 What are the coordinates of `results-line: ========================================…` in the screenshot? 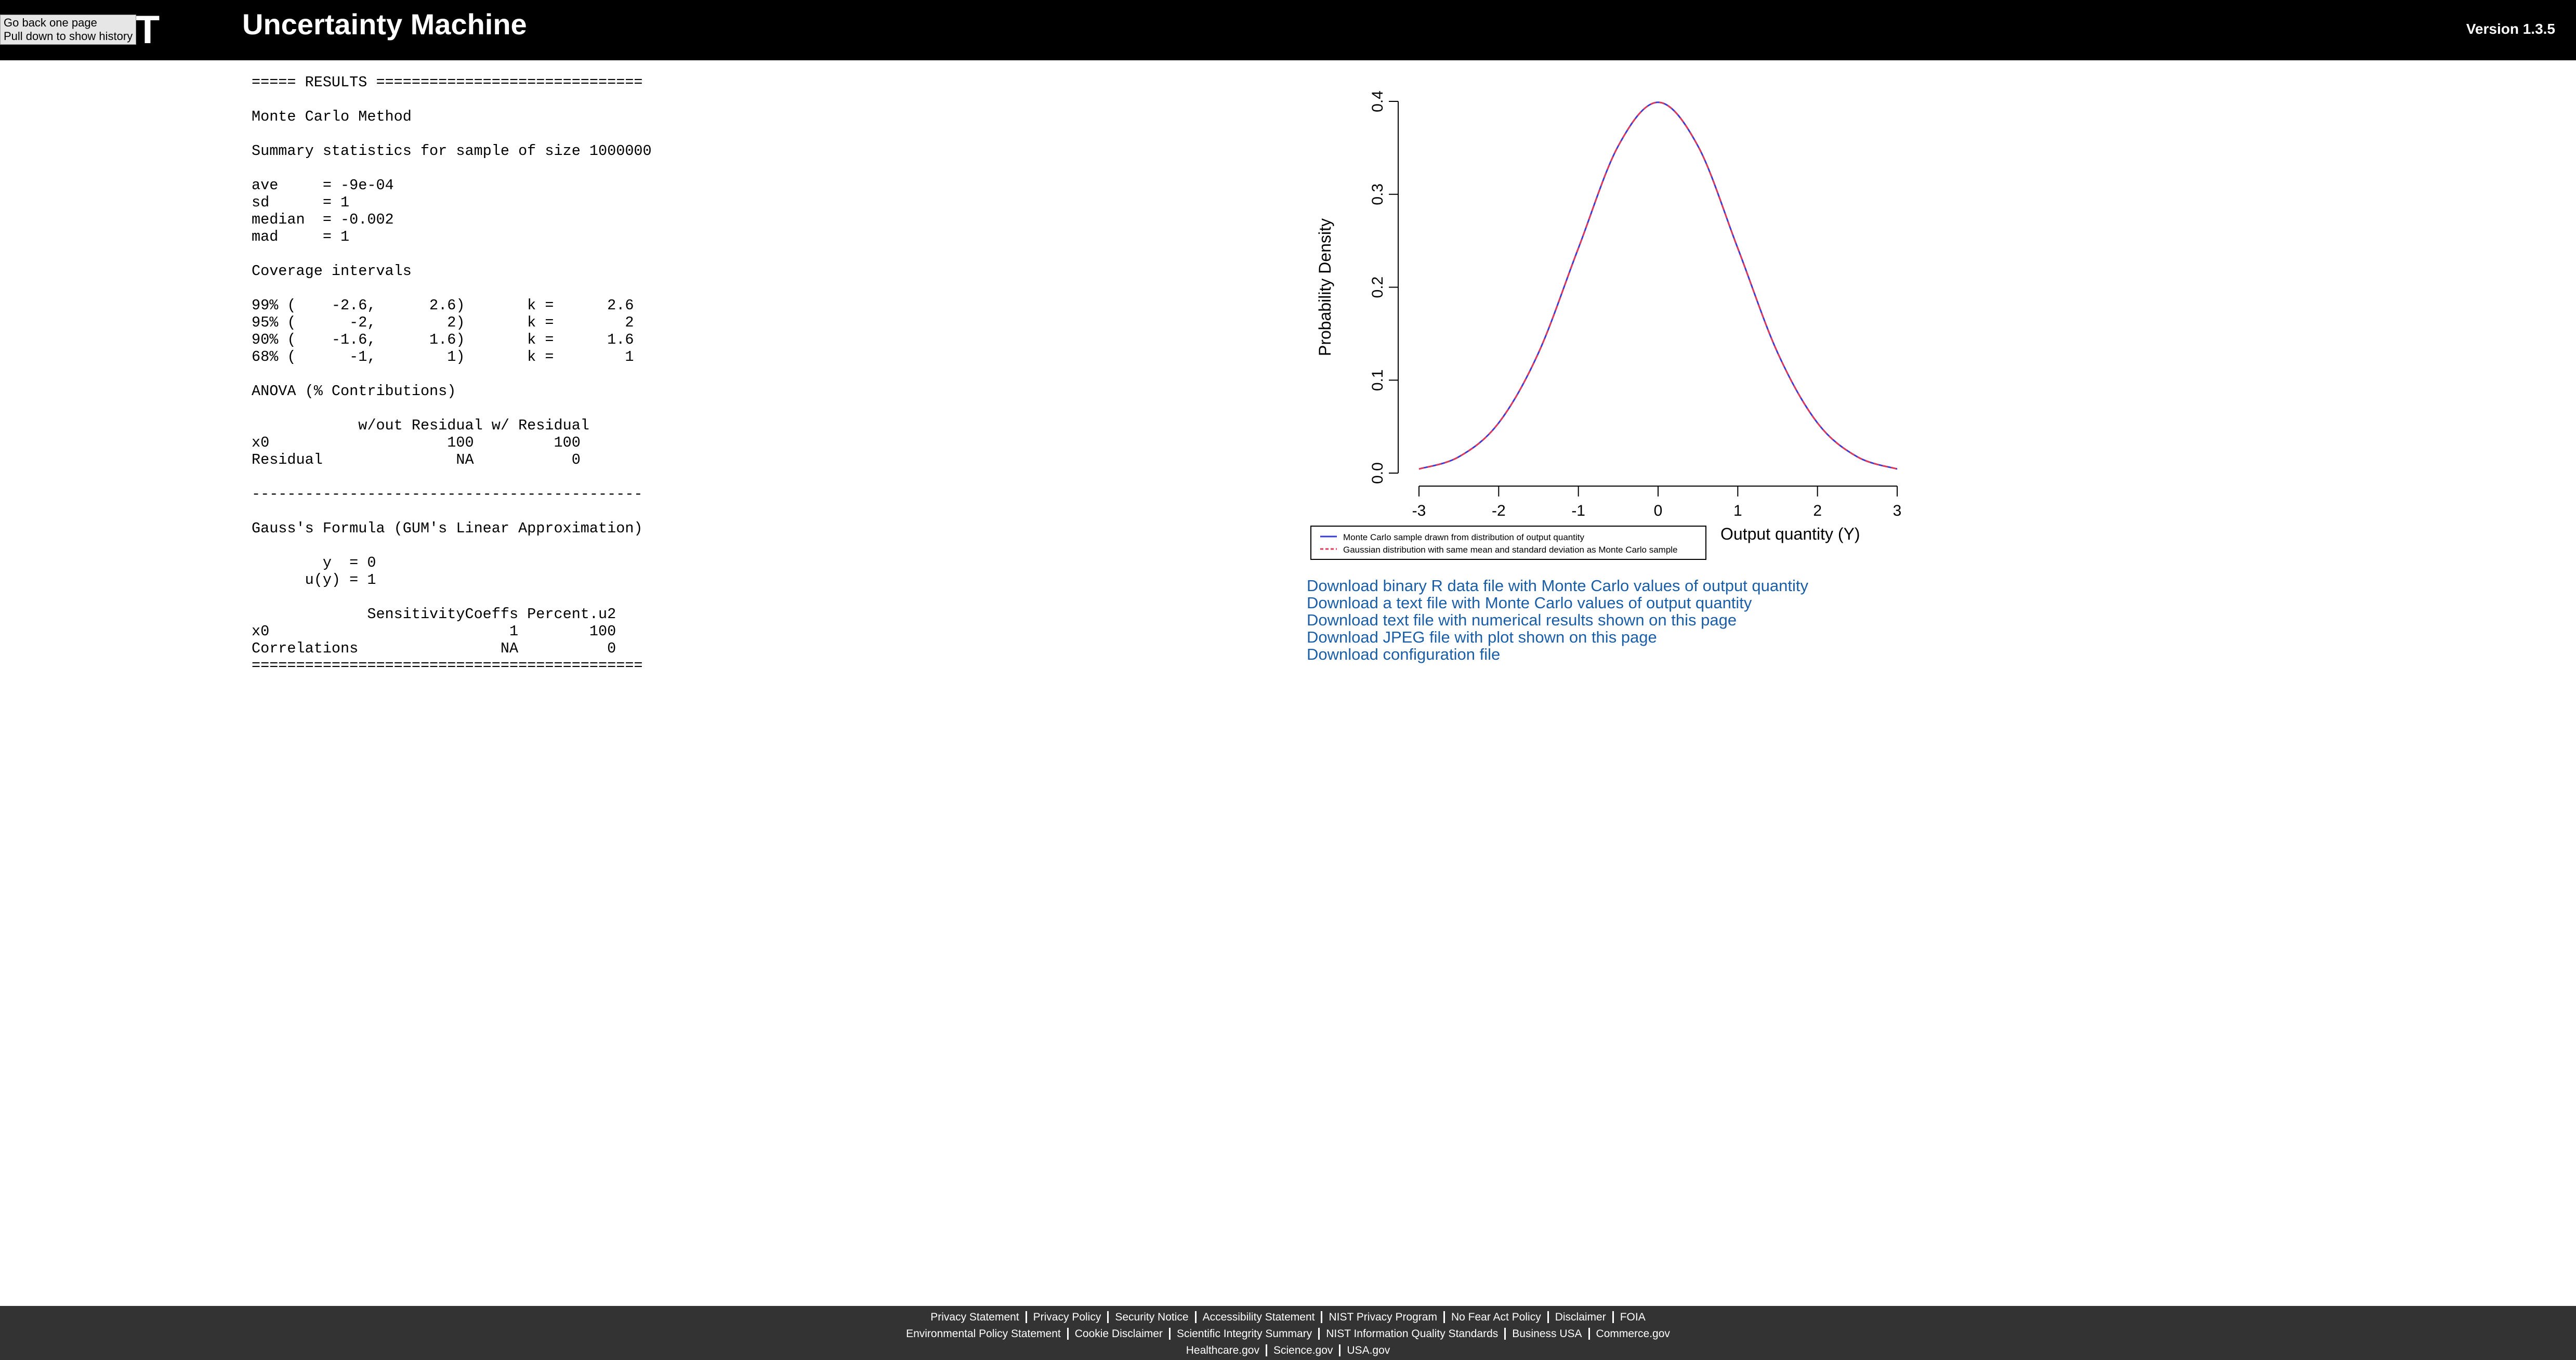 It's located at (447, 665).